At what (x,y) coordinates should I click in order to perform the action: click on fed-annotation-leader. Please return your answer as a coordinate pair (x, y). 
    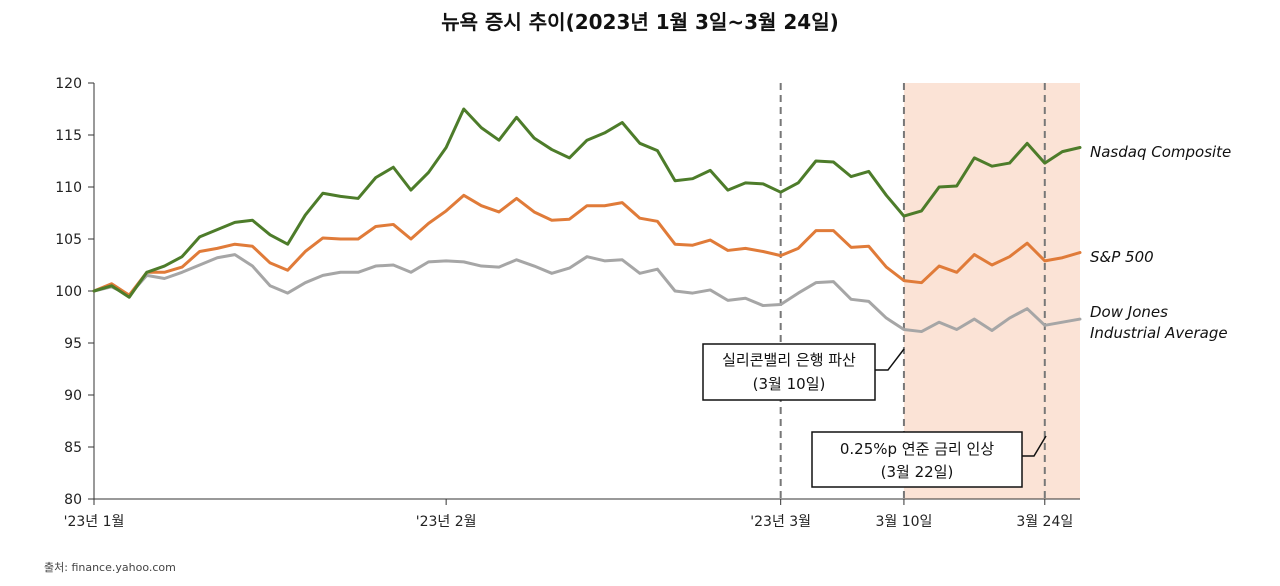
    Looking at the image, I should click on (1034, 446).